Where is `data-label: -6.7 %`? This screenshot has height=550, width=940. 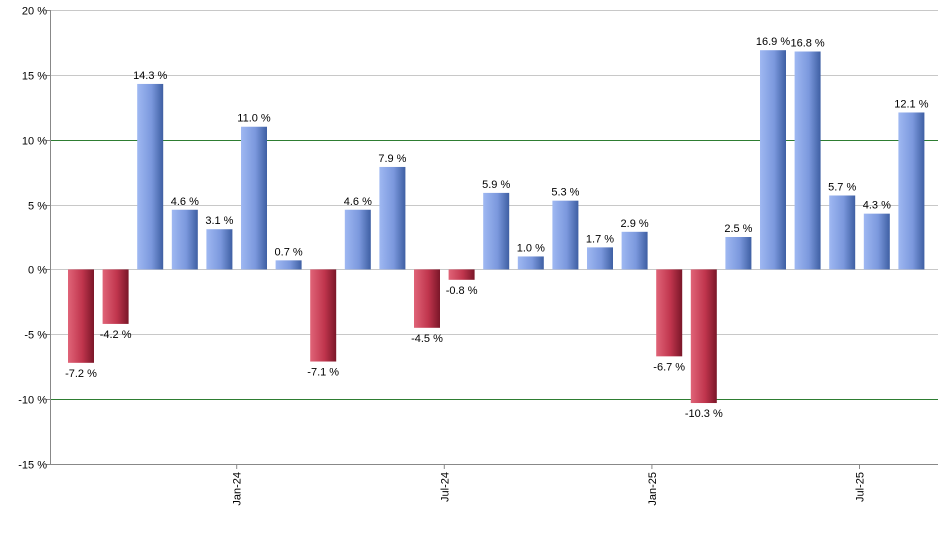 data-label: -6.7 % is located at coordinates (669, 367).